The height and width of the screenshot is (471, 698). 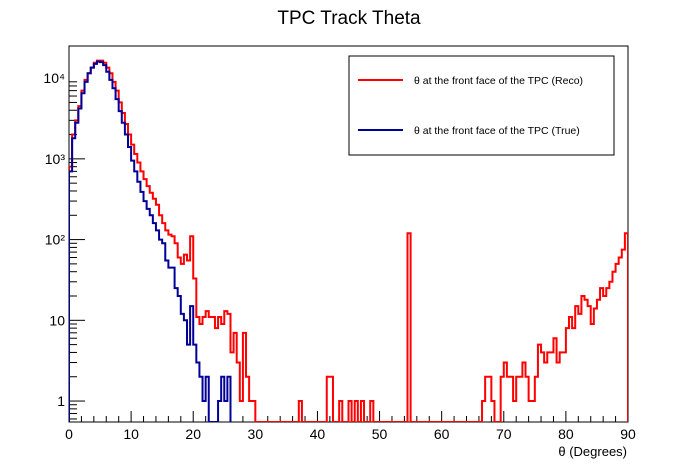 I want to click on y-tick-label: 10², so click(x=55, y=240).